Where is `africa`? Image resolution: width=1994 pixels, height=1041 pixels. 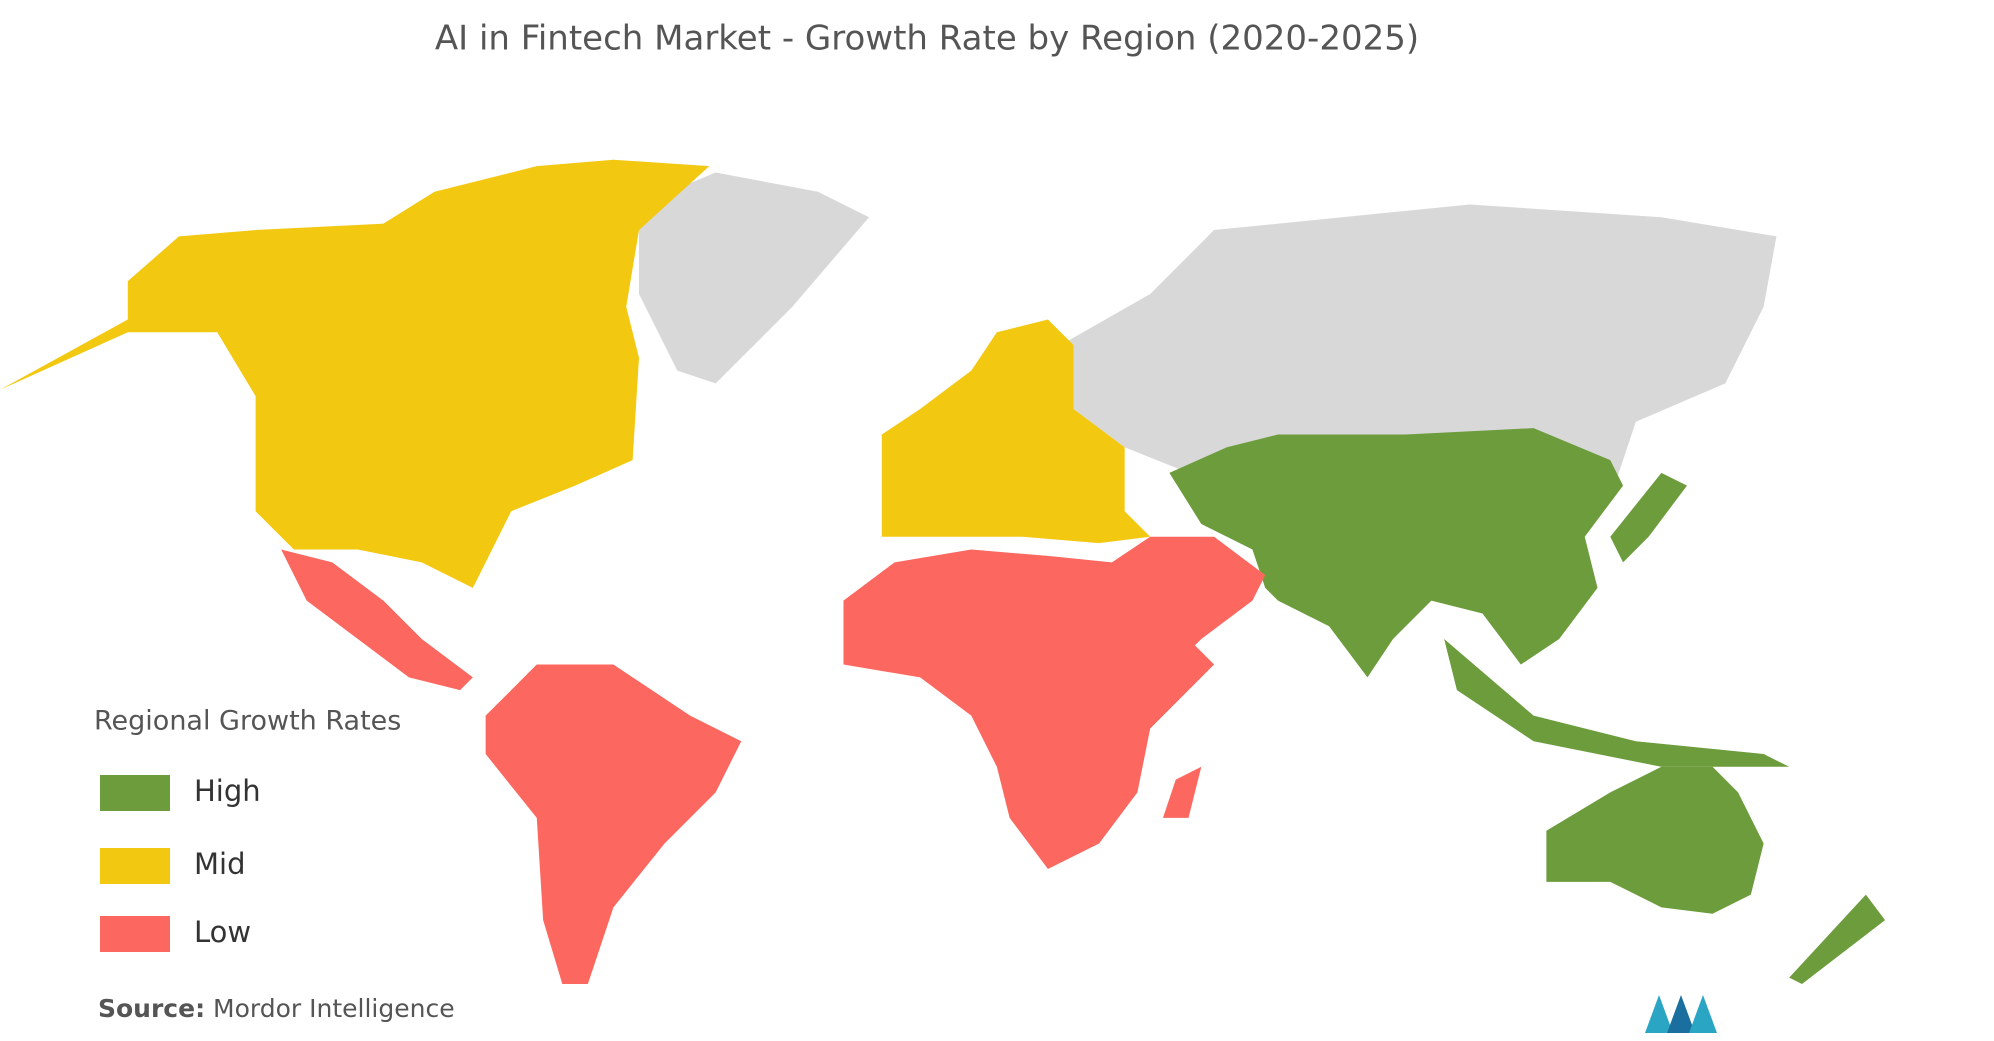 africa is located at coordinates (1029, 709).